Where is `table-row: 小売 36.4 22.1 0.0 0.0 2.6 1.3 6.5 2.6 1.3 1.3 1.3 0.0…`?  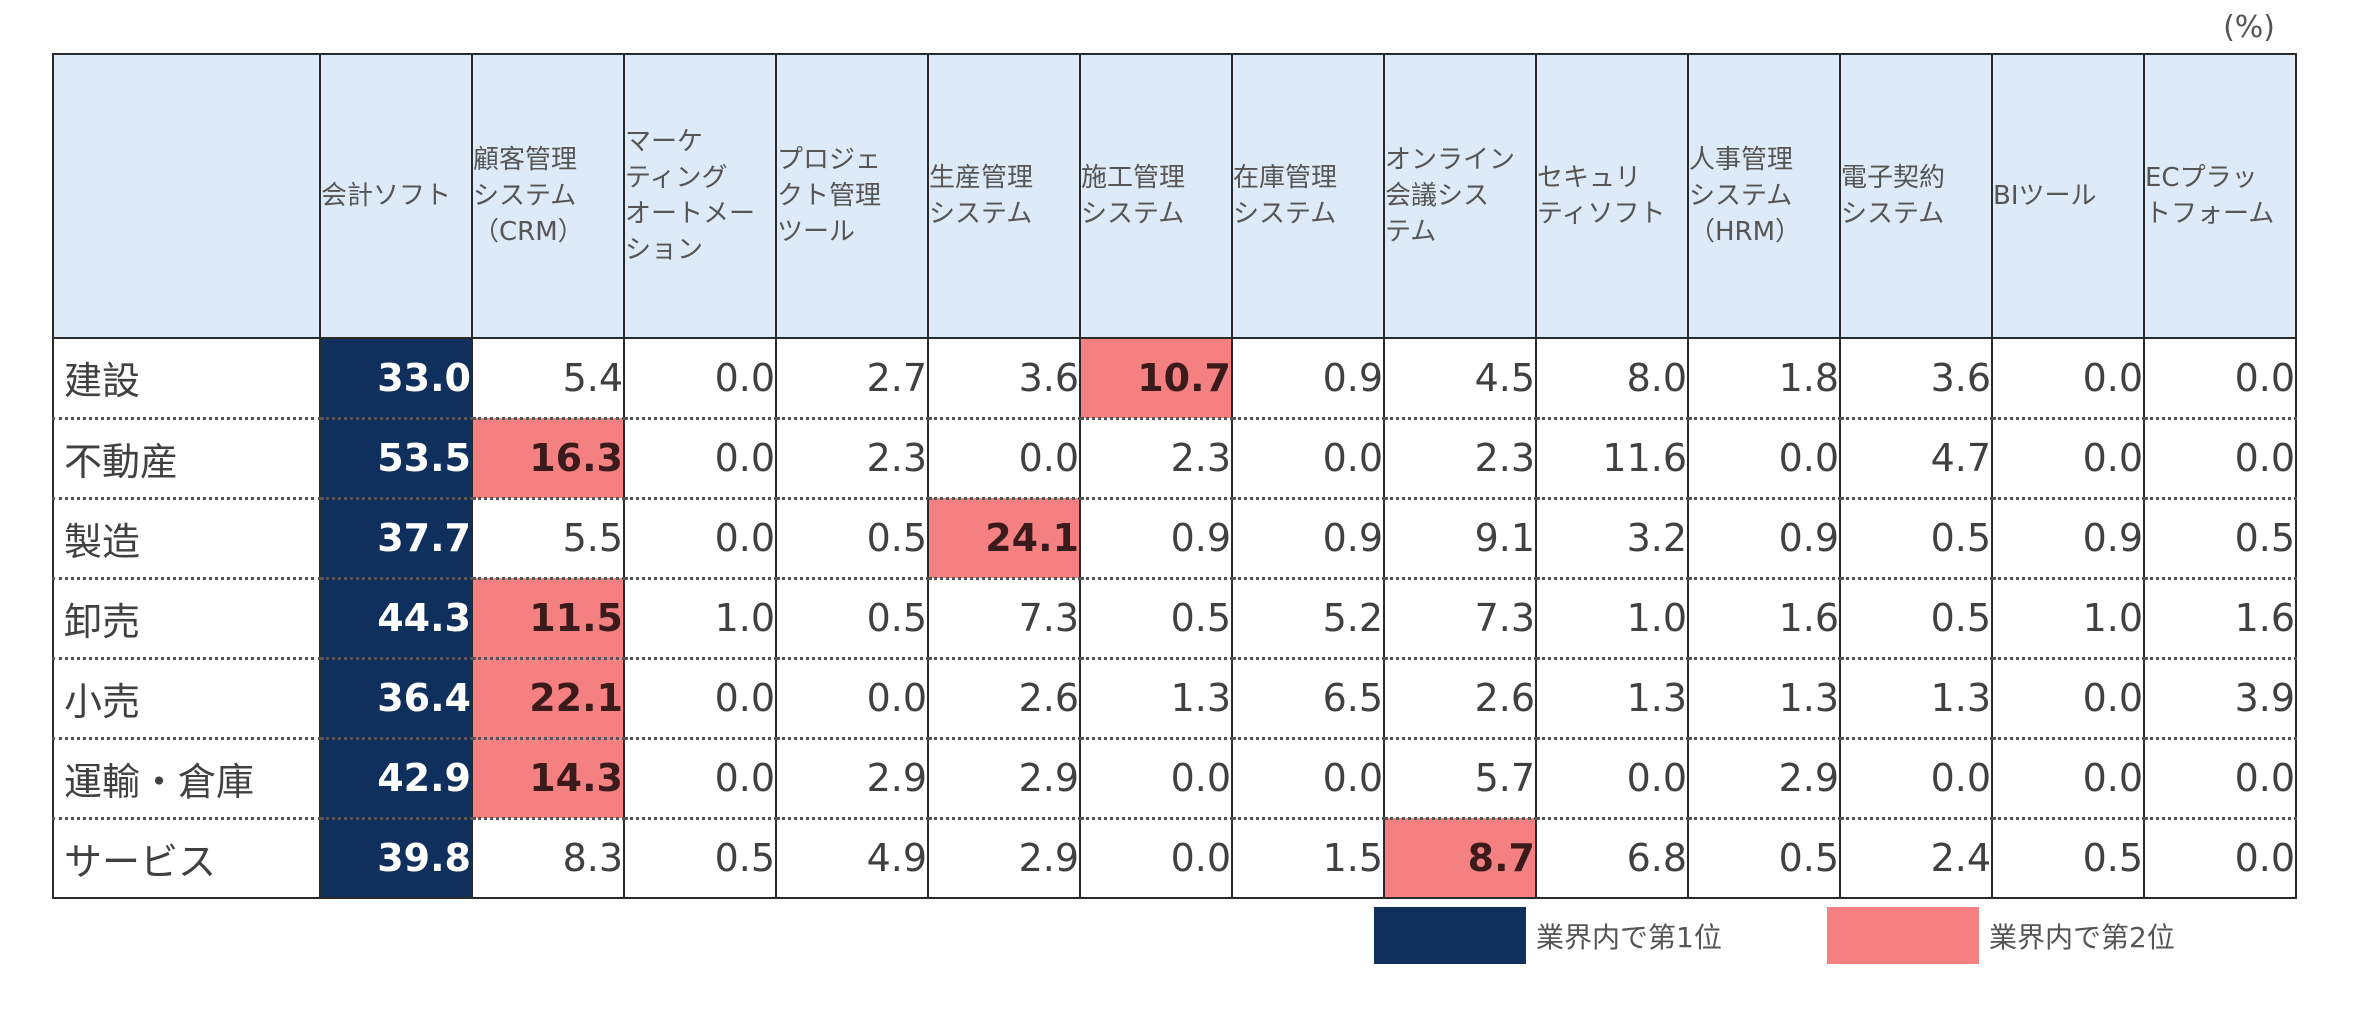
table-row: 小売 36.4 22.1 0.0 0.0 2.6 1.3 6.5 2.6 1.3 1.3 1.3 0.0… is located at coordinates (1174, 699).